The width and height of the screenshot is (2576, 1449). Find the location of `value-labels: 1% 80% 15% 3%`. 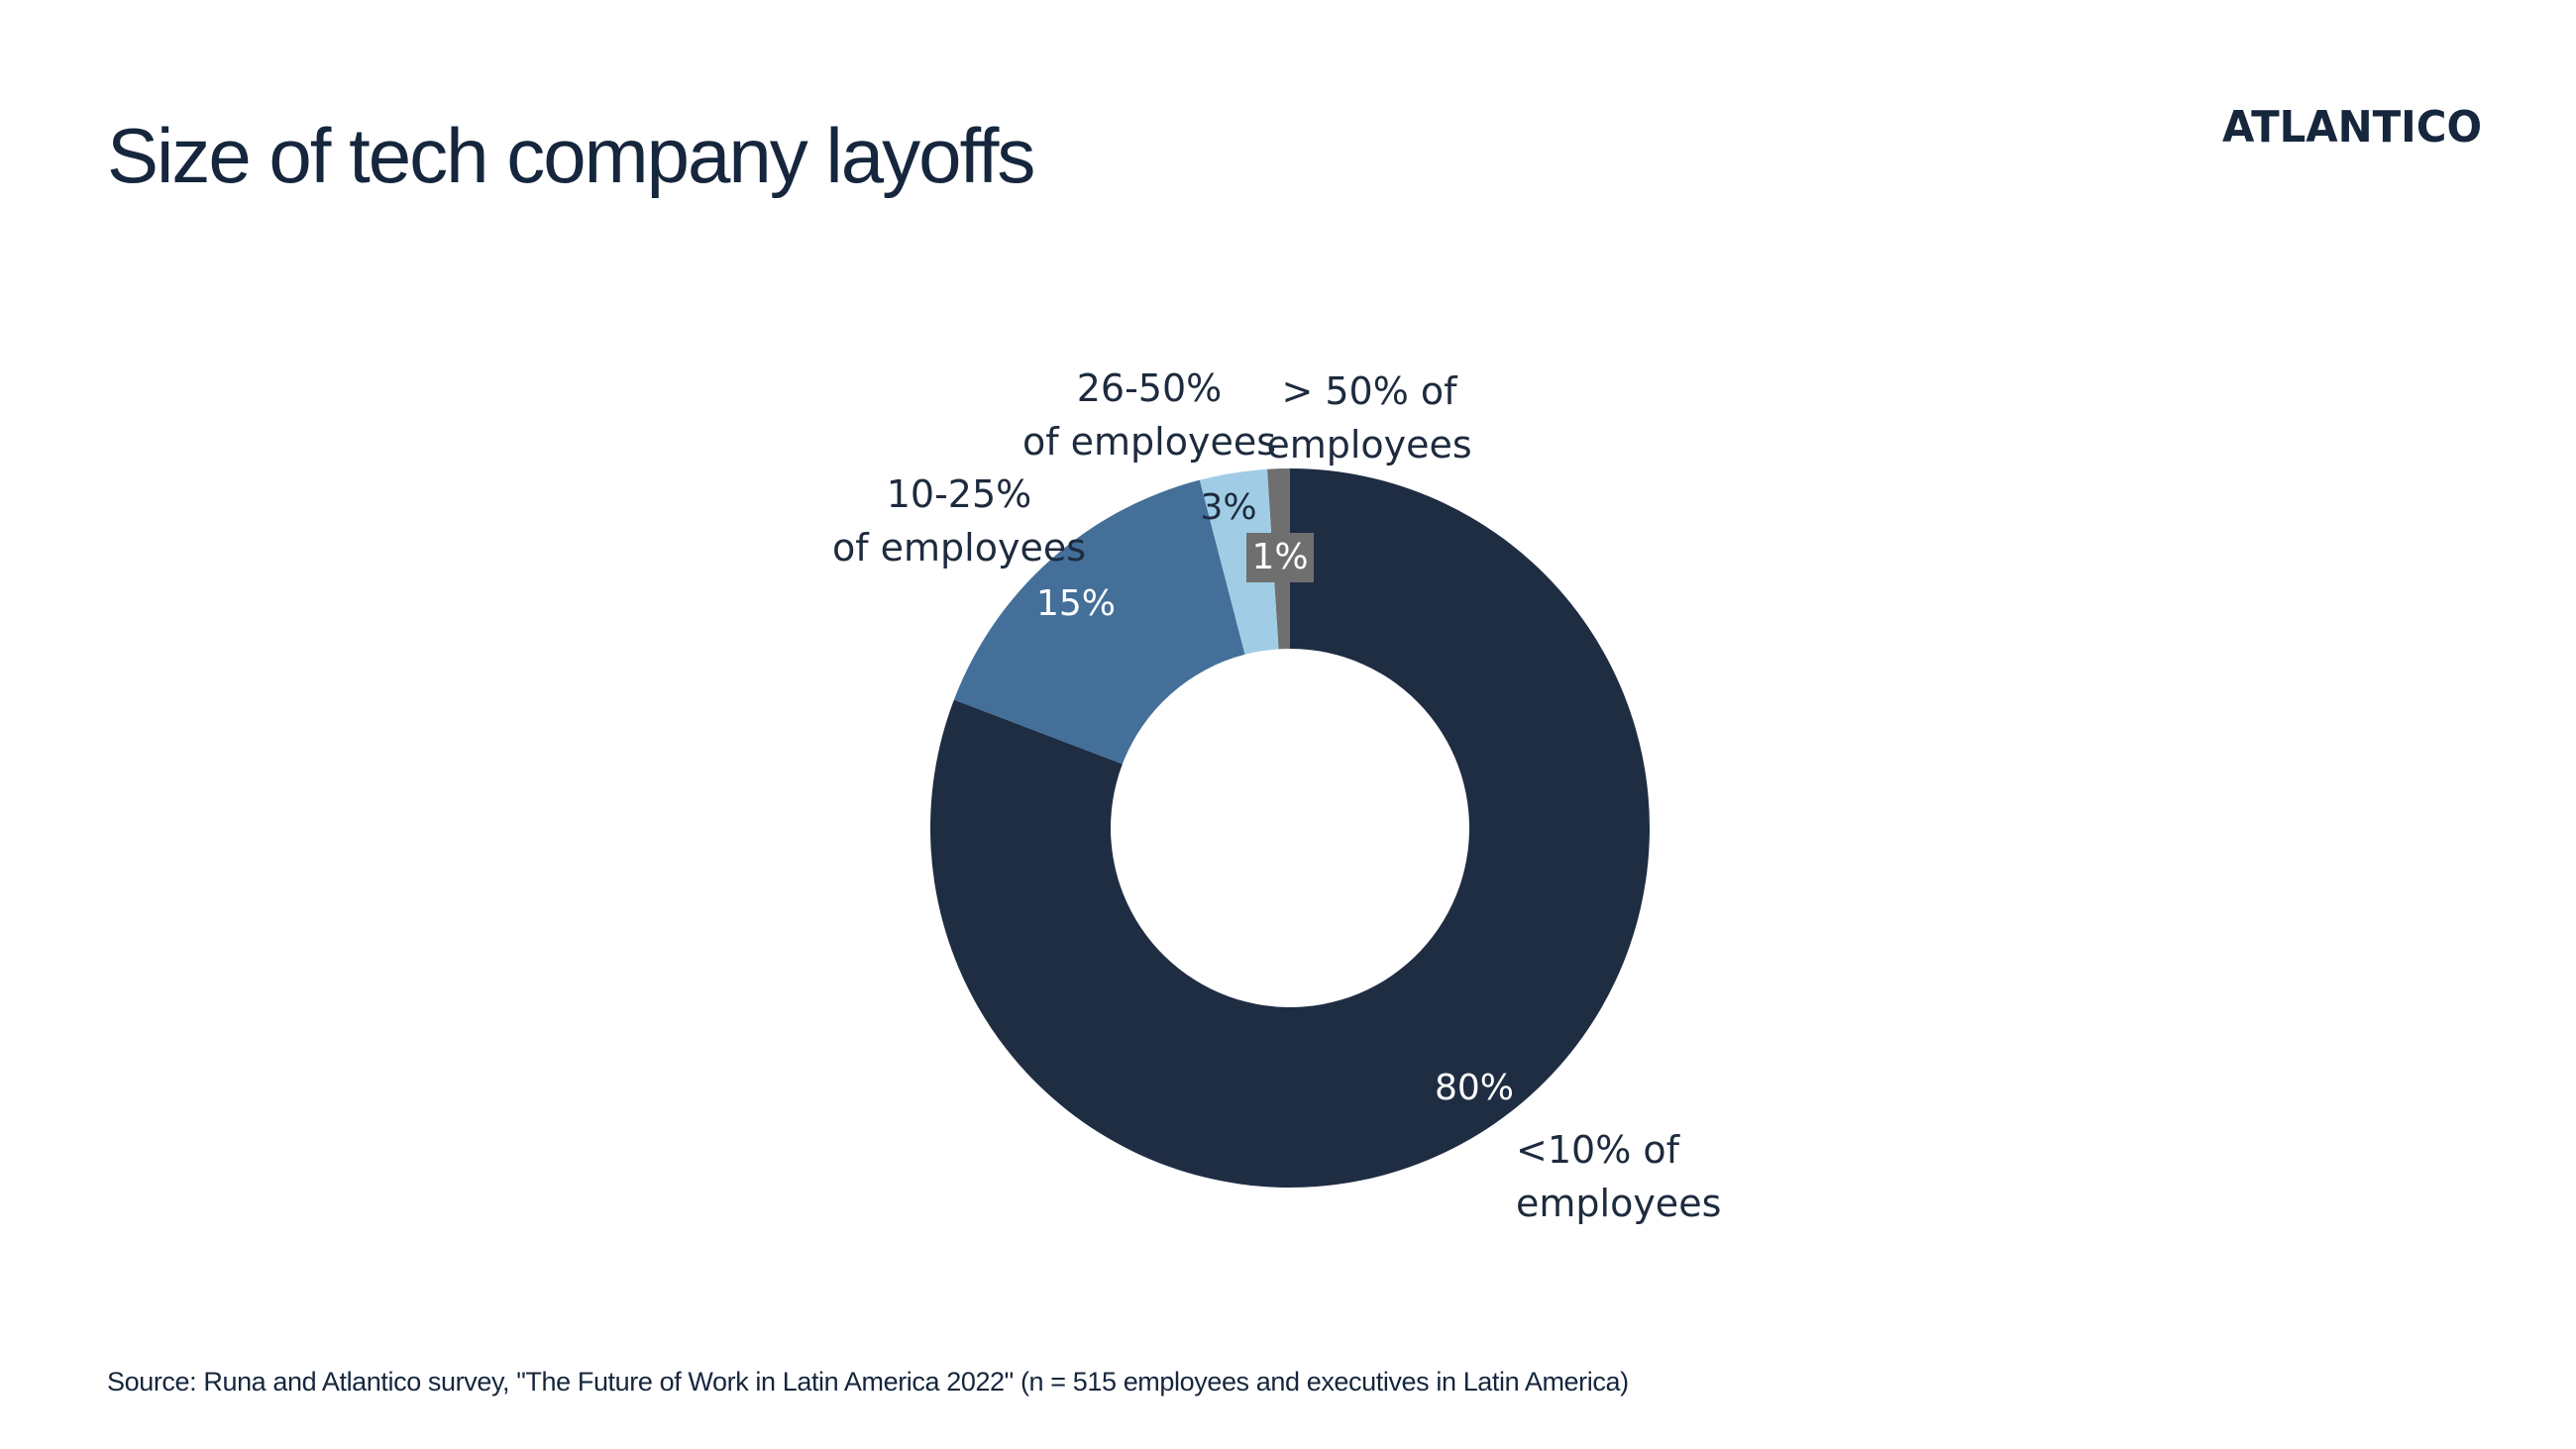

value-labels: 1% 80% 15% 3% is located at coordinates (1275, 797).